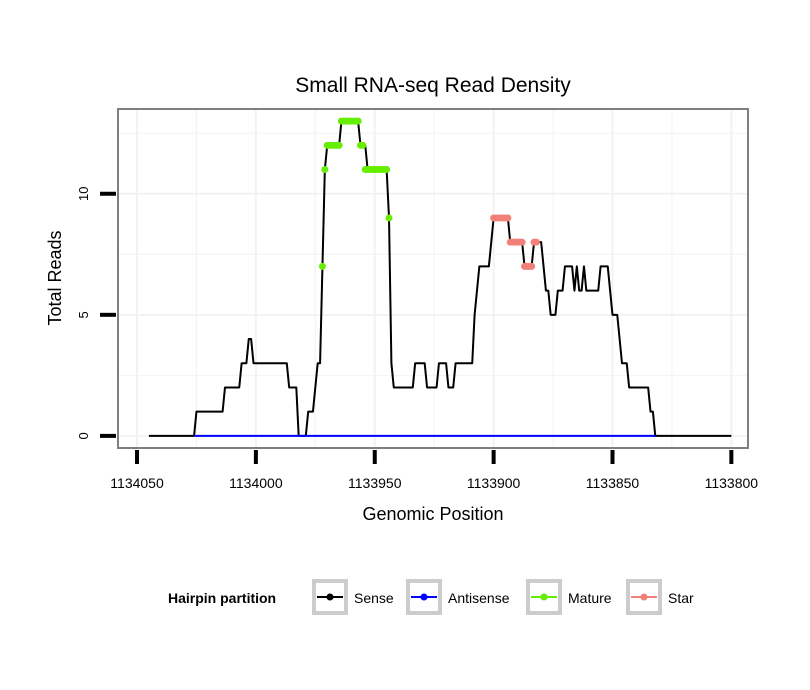 The width and height of the screenshot is (810, 690). What do you see at coordinates (55, 277) in the screenshot?
I see `y-axis-label: Total Reads` at bounding box center [55, 277].